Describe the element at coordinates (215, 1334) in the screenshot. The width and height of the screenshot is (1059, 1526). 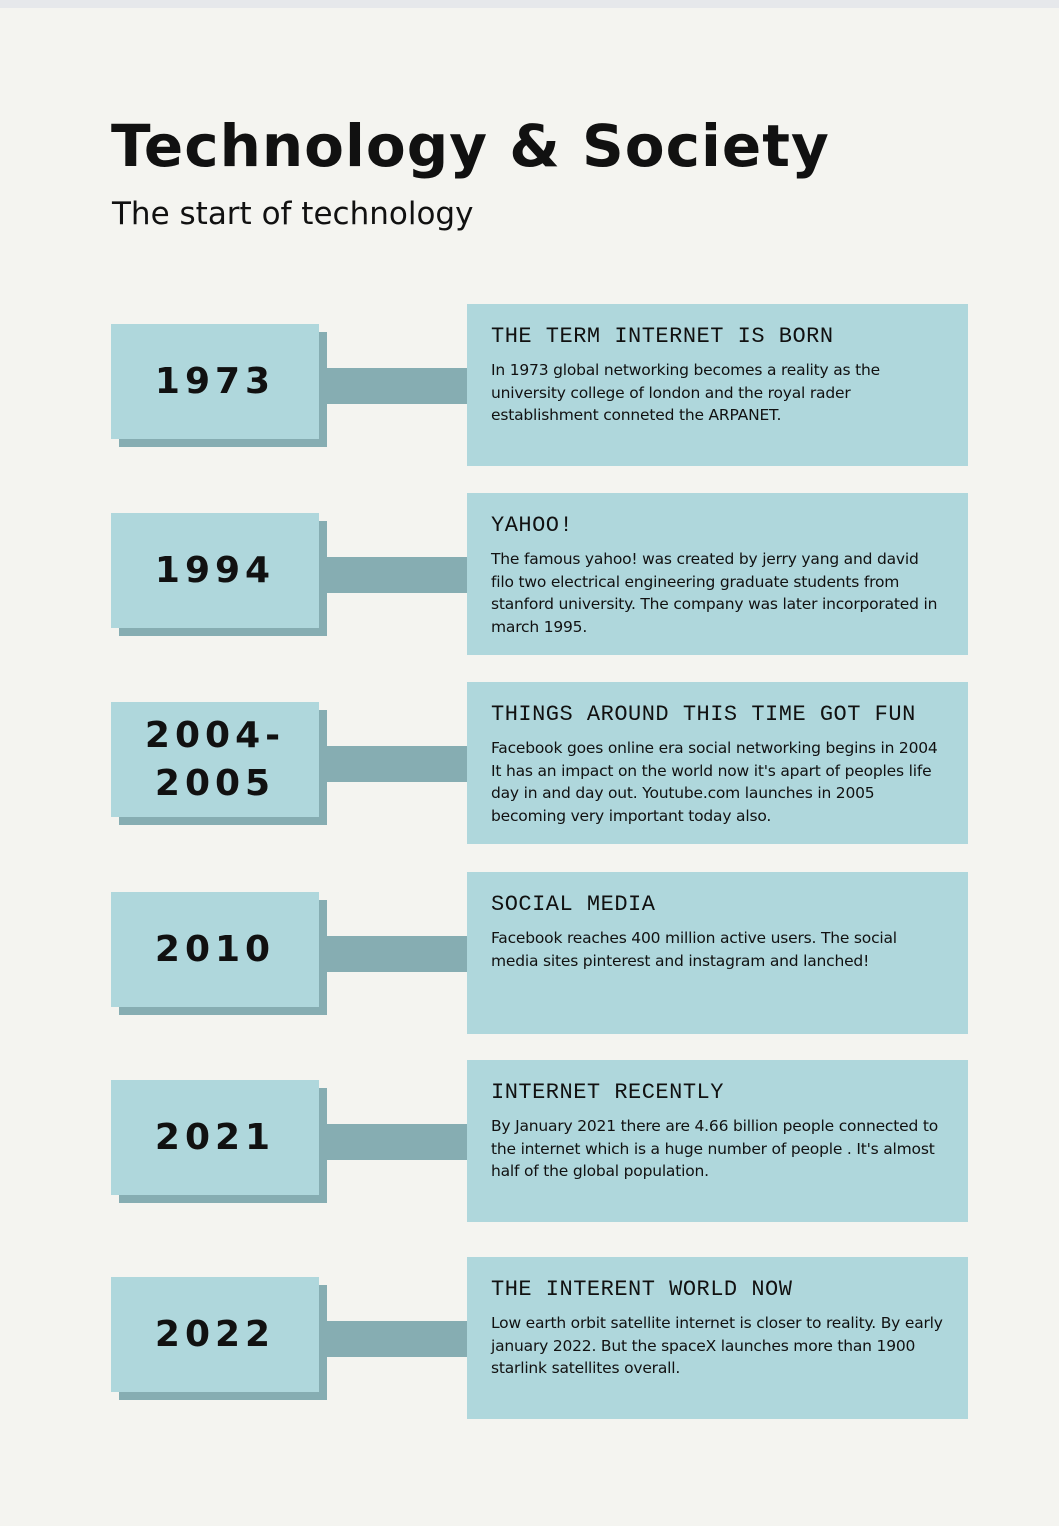
I see `year-label: 2022` at that location.